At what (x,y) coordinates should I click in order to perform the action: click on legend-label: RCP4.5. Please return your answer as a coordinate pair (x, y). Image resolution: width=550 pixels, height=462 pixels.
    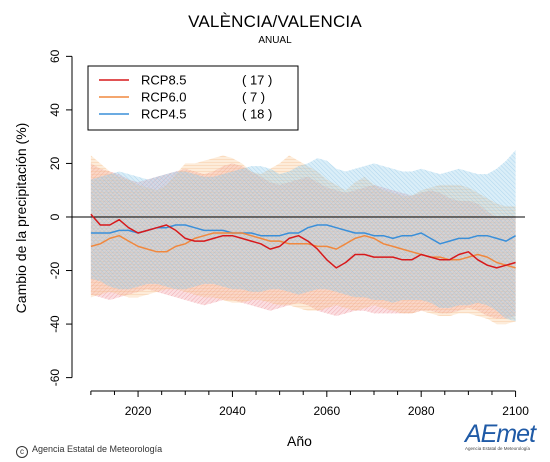
    Looking at the image, I should click on (164, 114).